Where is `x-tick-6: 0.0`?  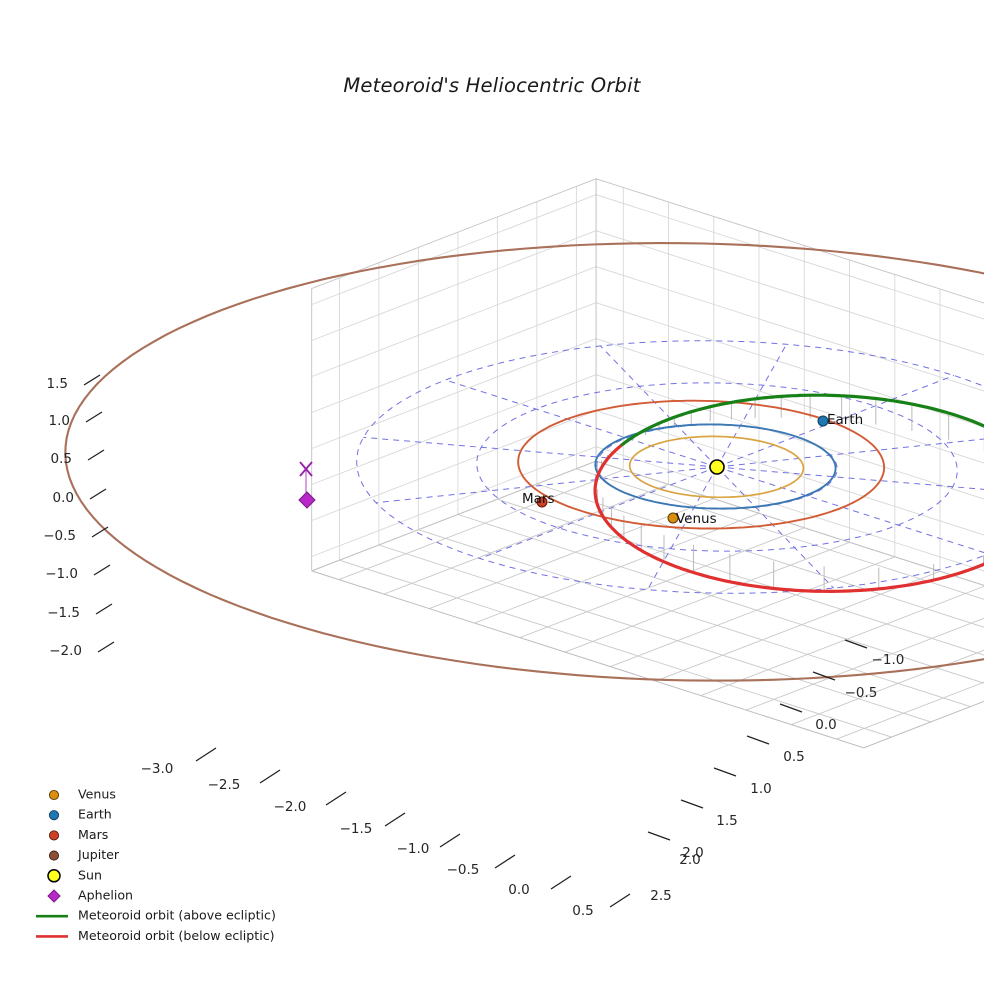 x-tick-6: 0.0 is located at coordinates (518, 890).